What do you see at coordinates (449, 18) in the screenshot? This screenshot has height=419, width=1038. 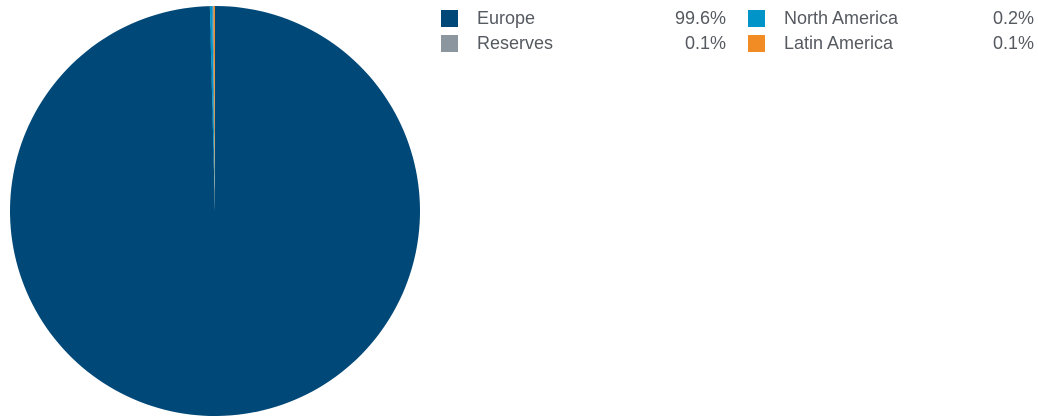 I see `legend-swatch-europe` at bounding box center [449, 18].